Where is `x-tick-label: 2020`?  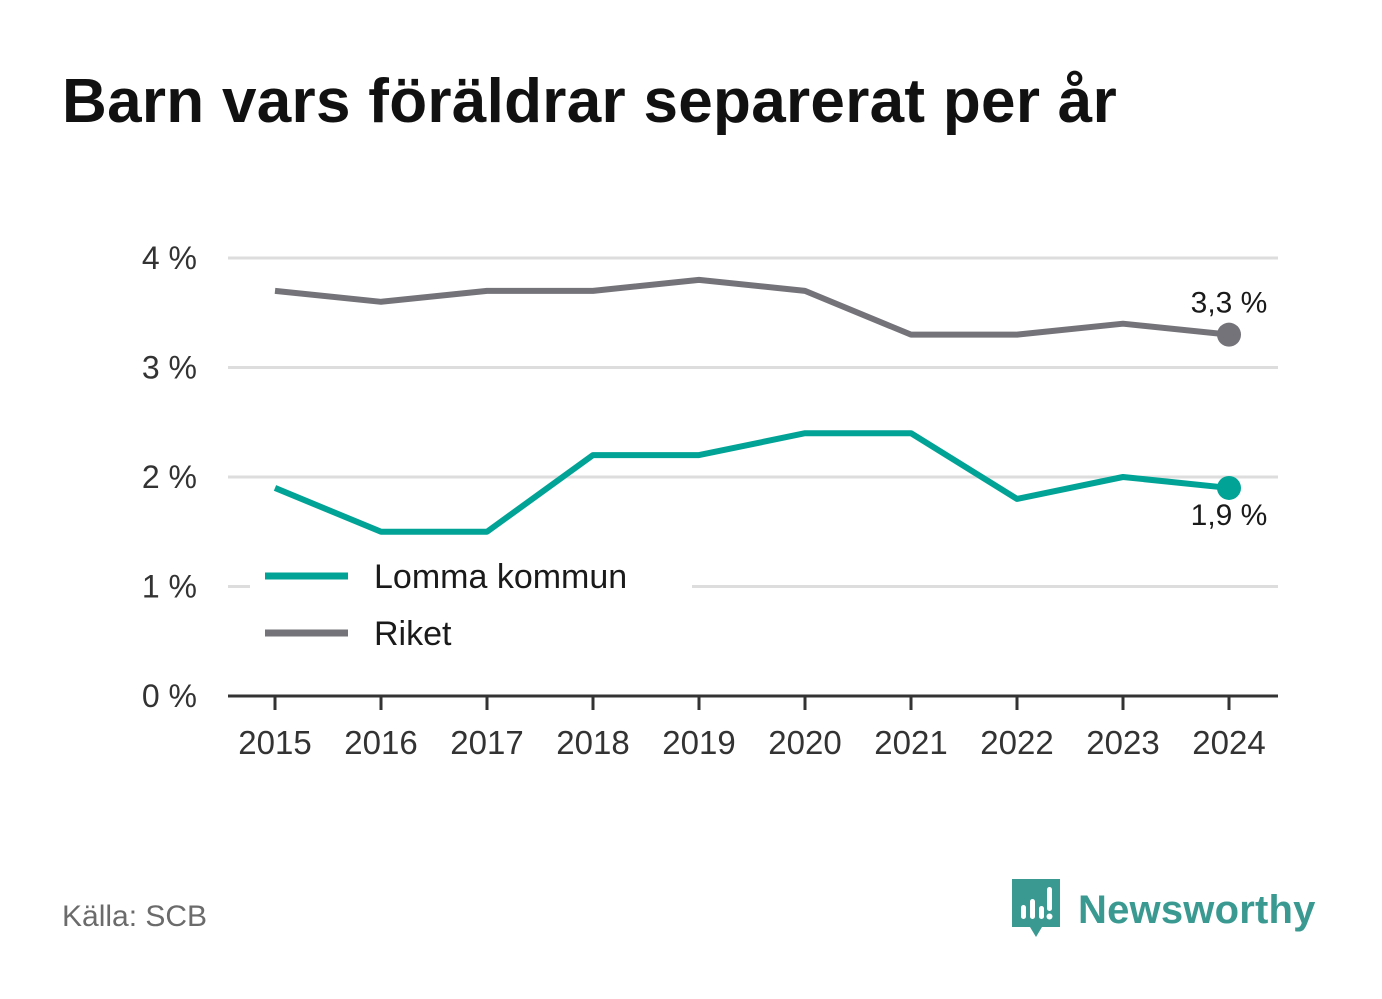 x-tick-label: 2020 is located at coordinates (804, 742).